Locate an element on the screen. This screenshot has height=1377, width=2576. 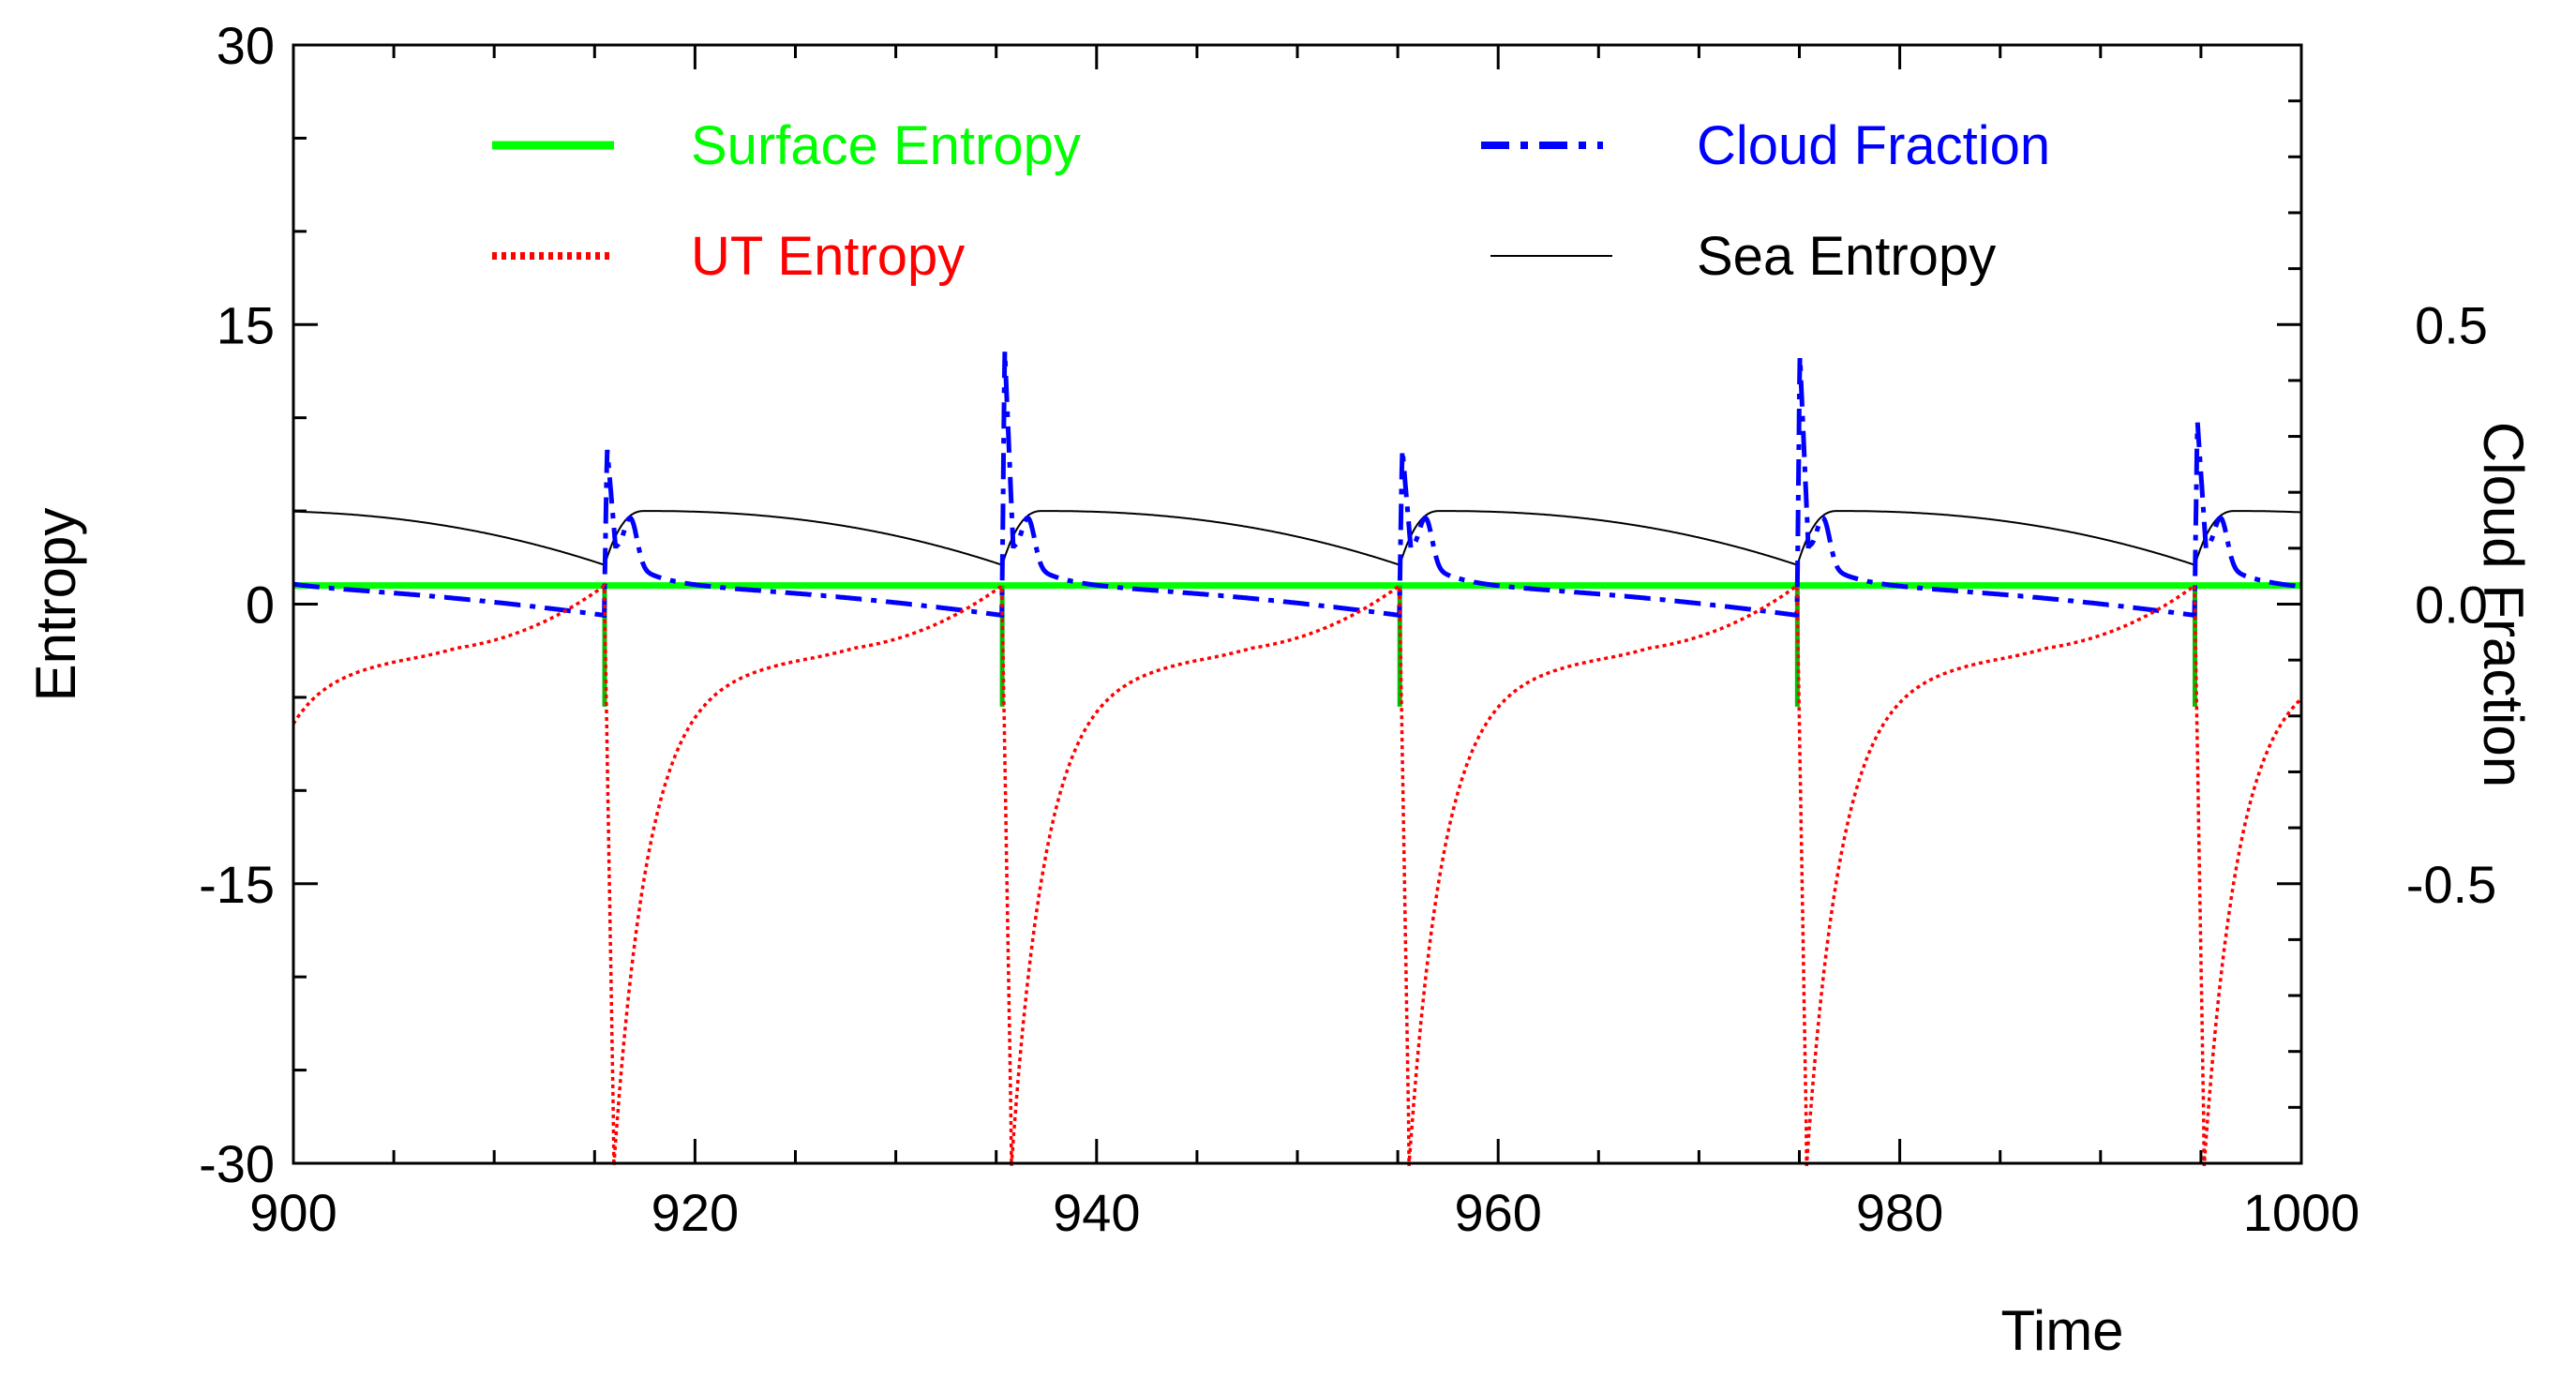
y-tick-label: 30 is located at coordinates (246, 45).